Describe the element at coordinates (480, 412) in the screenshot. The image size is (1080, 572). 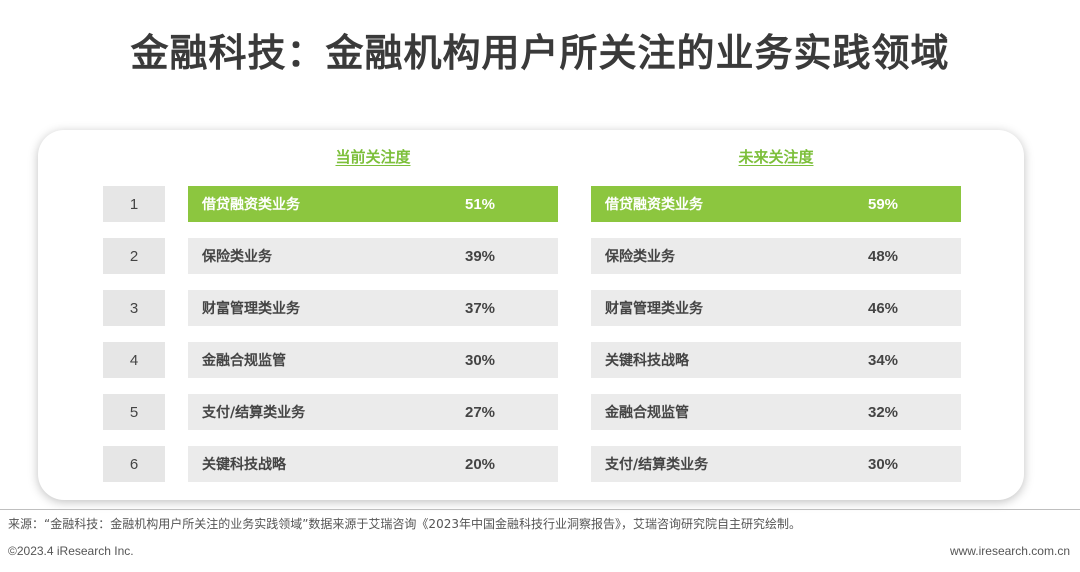
I see `current-item-value: 27%` at that location.